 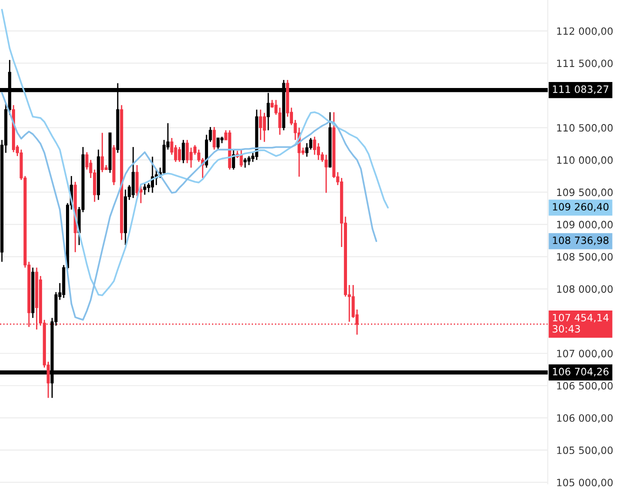 I want to click on y-tick-label: 110 500,00, so click(x=585, y=128).